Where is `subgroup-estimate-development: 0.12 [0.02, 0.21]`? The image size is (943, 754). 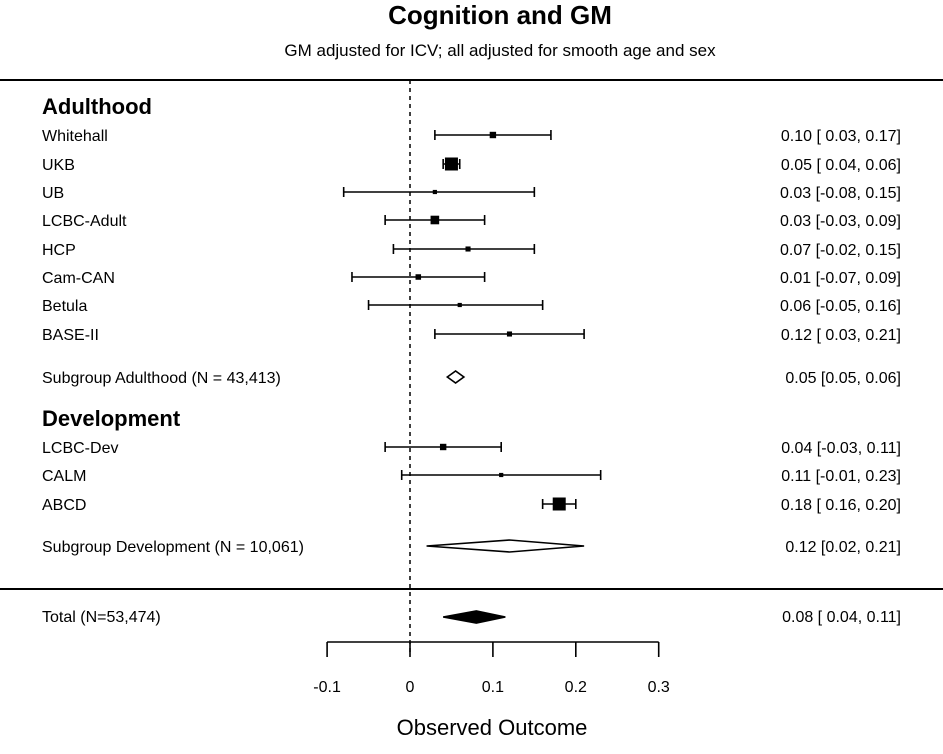
subgroup-estimate-development: 0.12 [0.02, 0.21] is located at coordinates (843, 547).